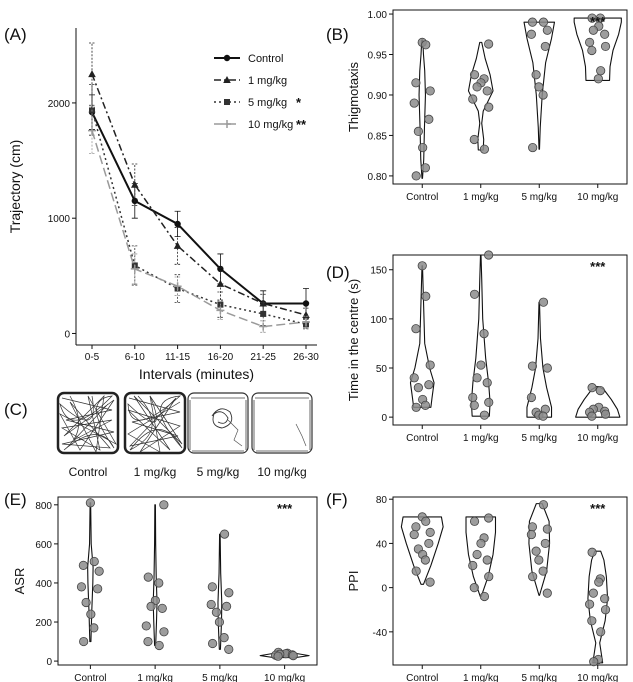 This screenshot has width=633, height=682. Describe the element at coordinates (43, 623) in the screenshot. I see `chart-e-ytick-label: 200` at that location.